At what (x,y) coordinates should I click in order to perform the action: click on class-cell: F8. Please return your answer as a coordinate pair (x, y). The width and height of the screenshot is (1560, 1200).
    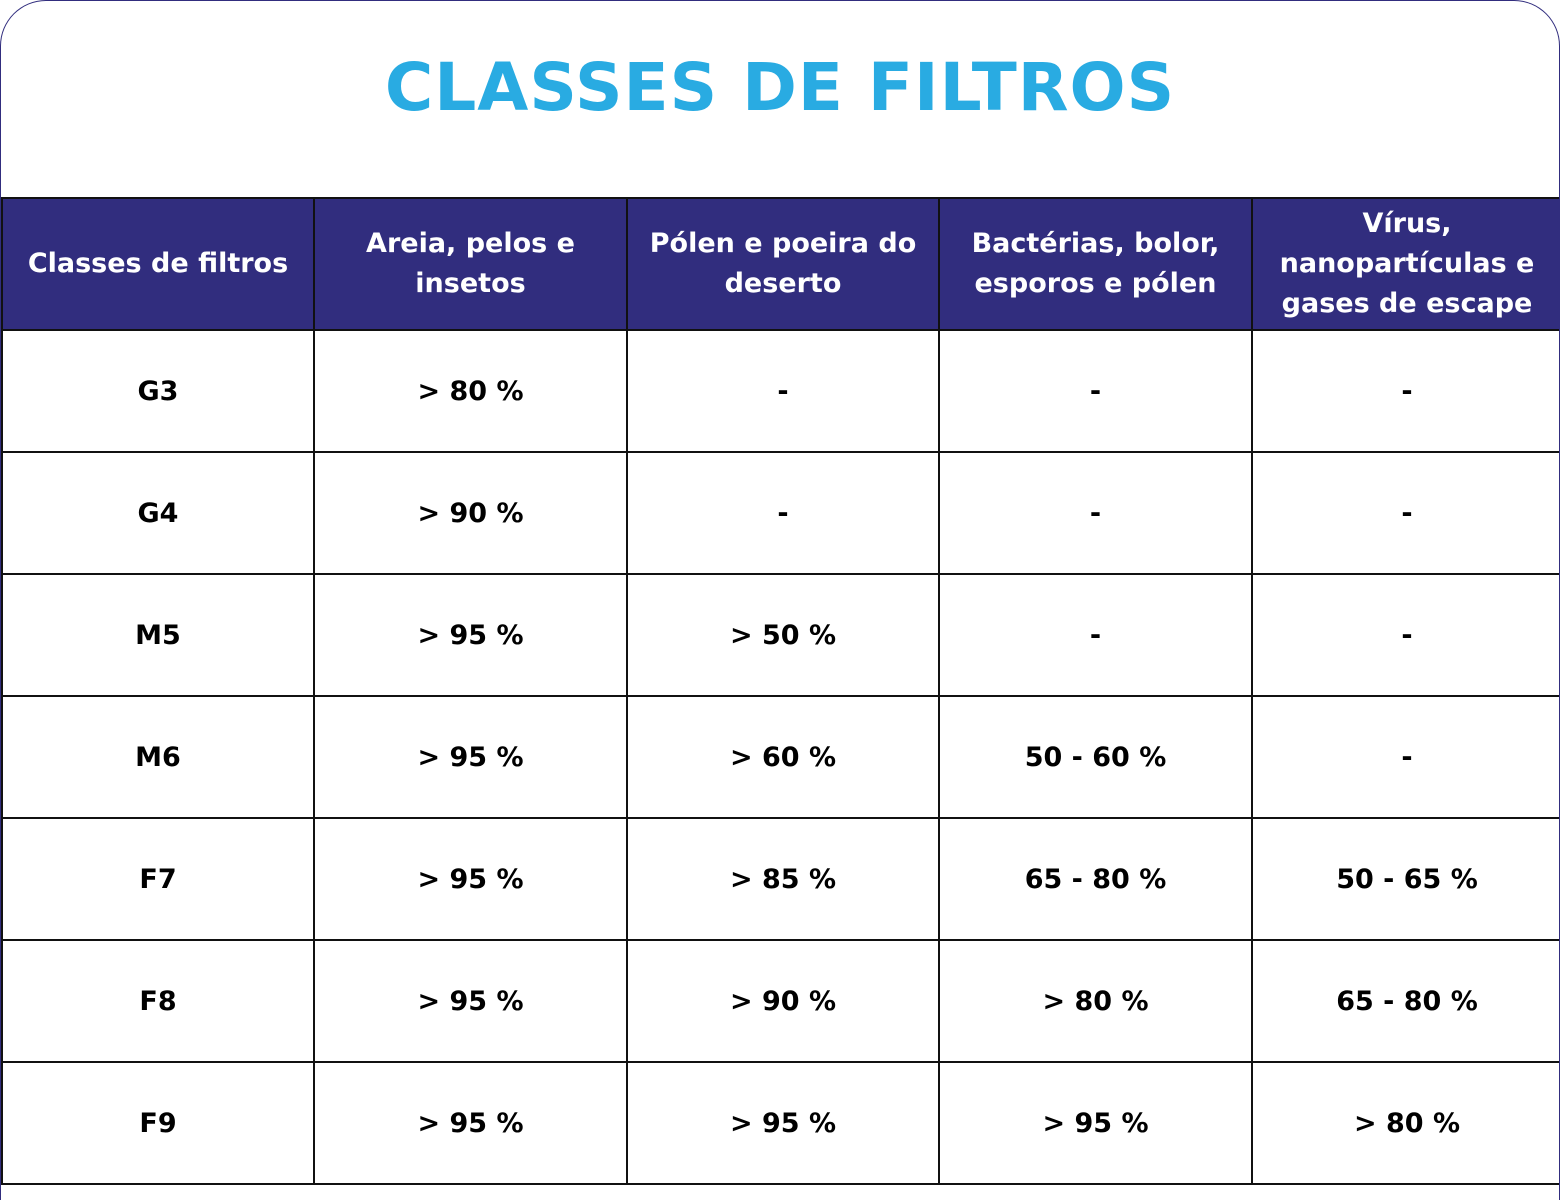
    Looking at the image, I should click on (158, 1001).